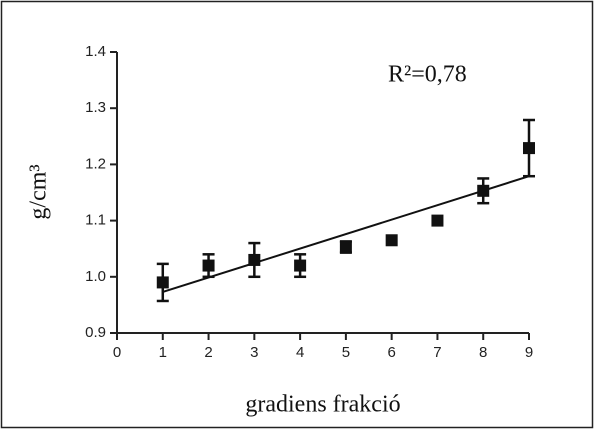 The image size is (595, 430). What do you see at coordinates (39, 191) in the screenshot?
I see `y-axis-label: g/cm³` at bounding box center [39, 191].